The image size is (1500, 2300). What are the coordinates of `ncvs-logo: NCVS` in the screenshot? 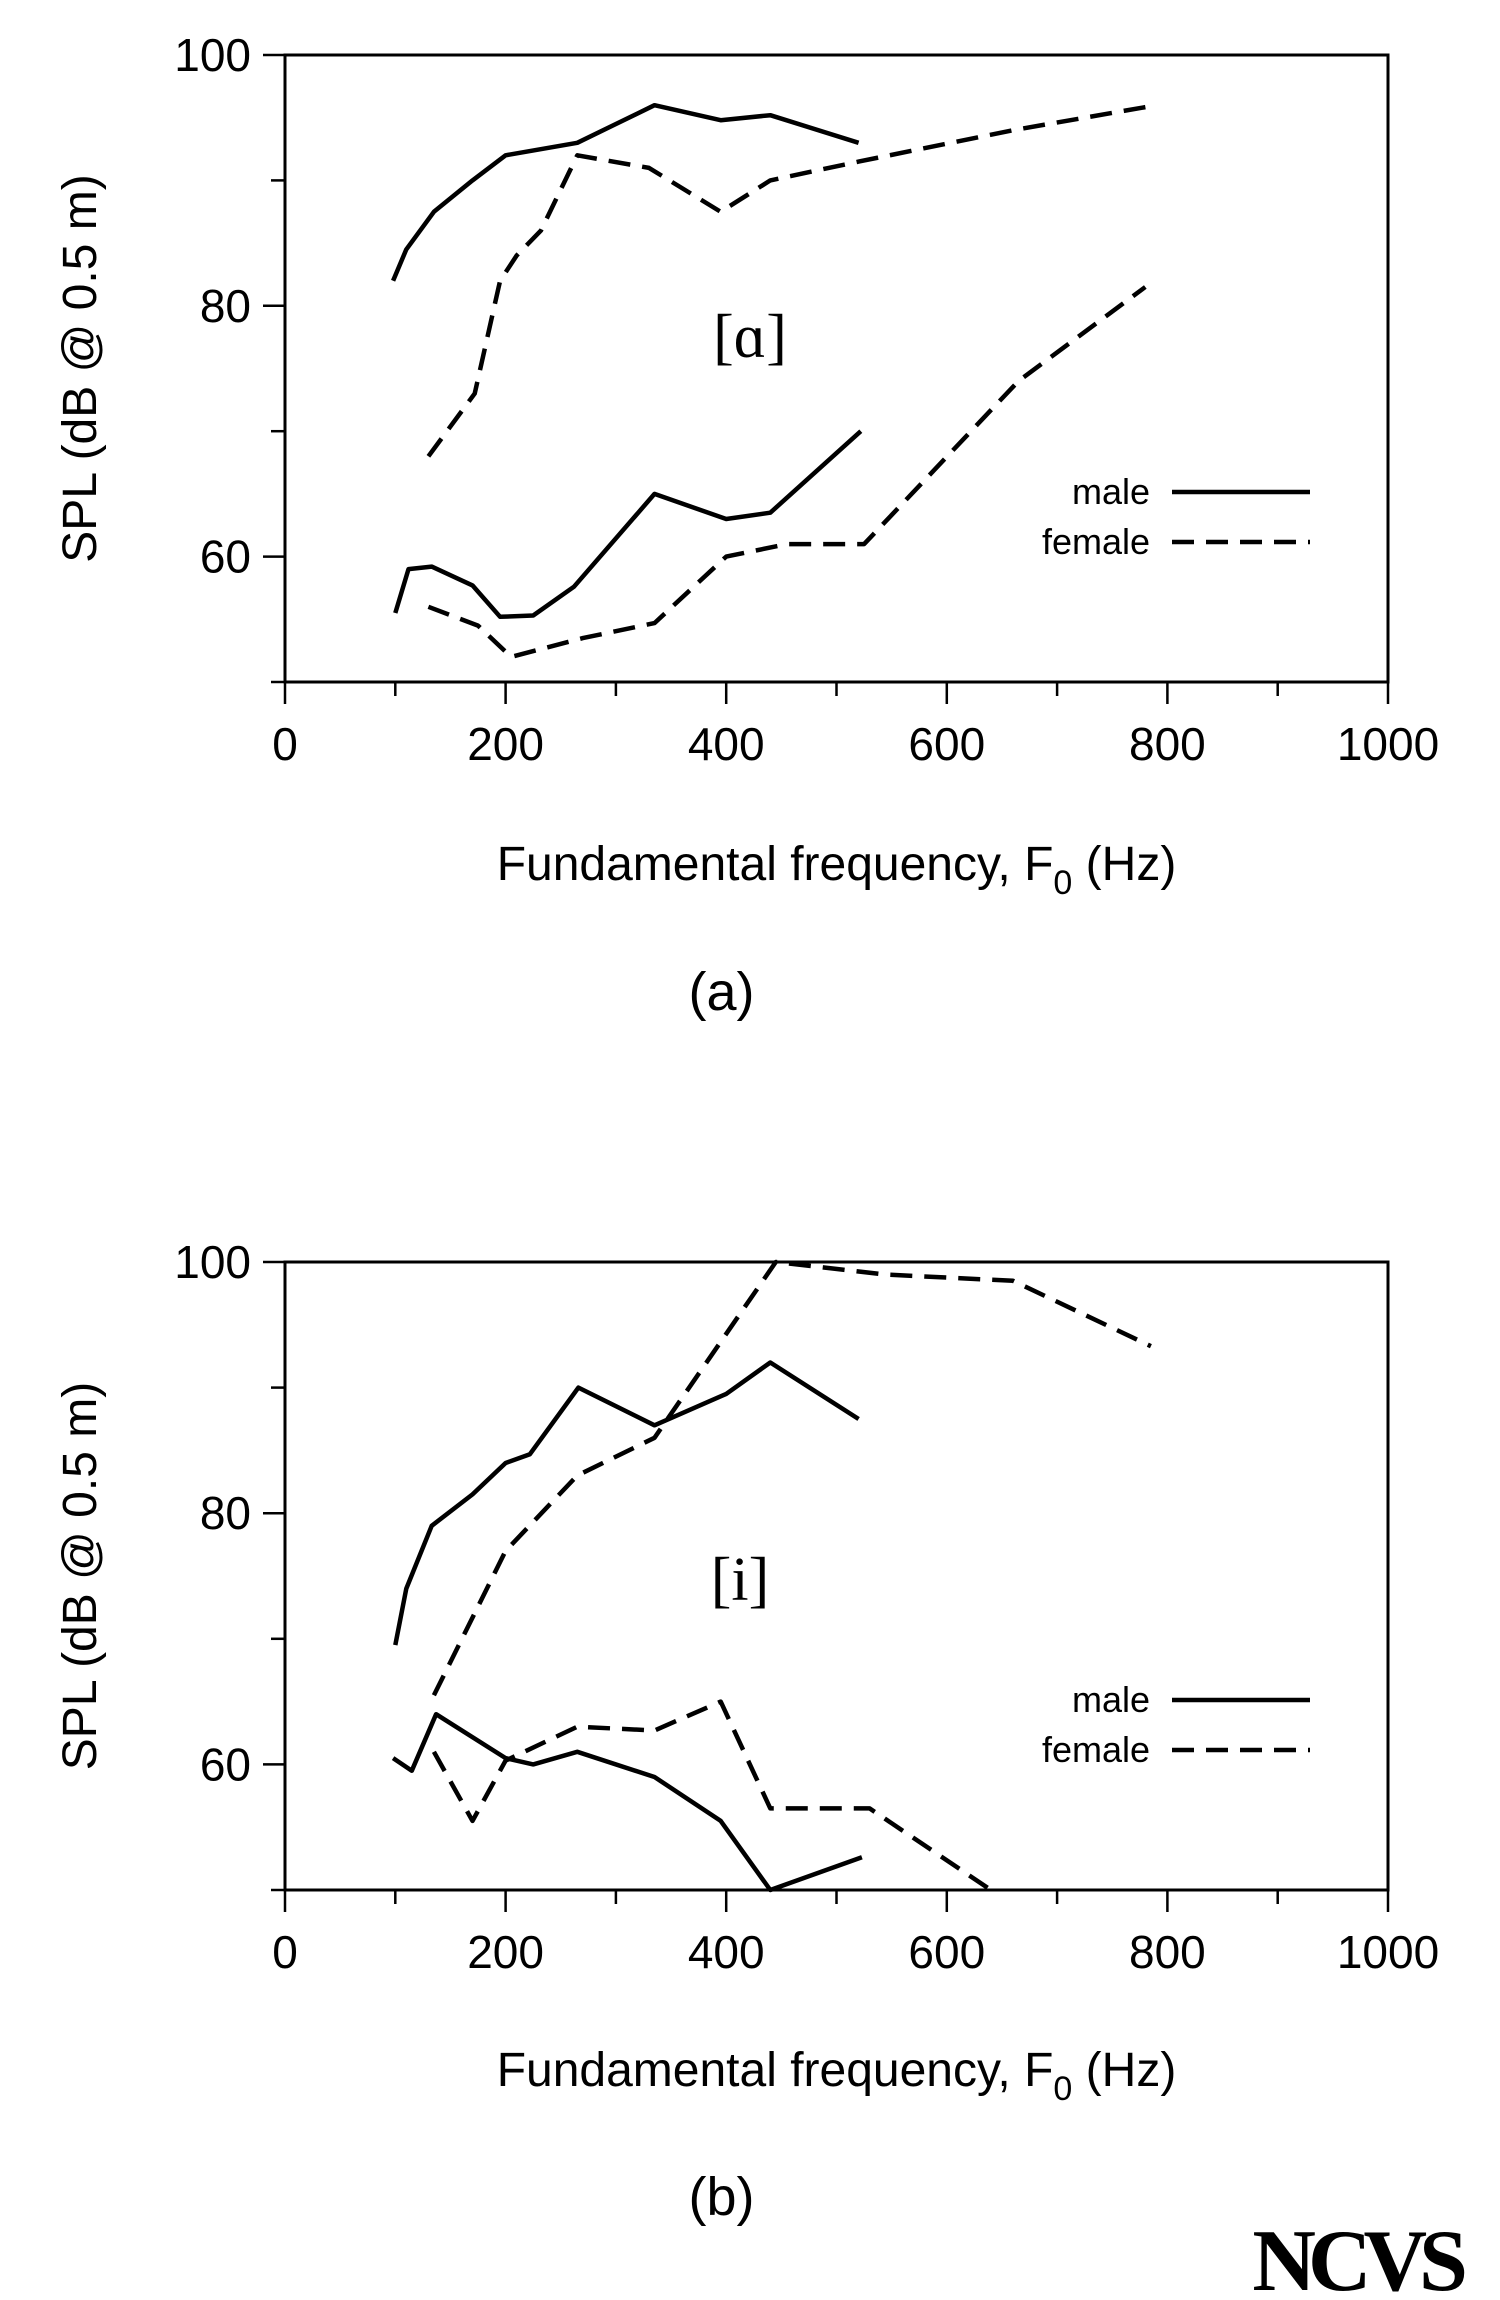 It's located at (1358, 2256).